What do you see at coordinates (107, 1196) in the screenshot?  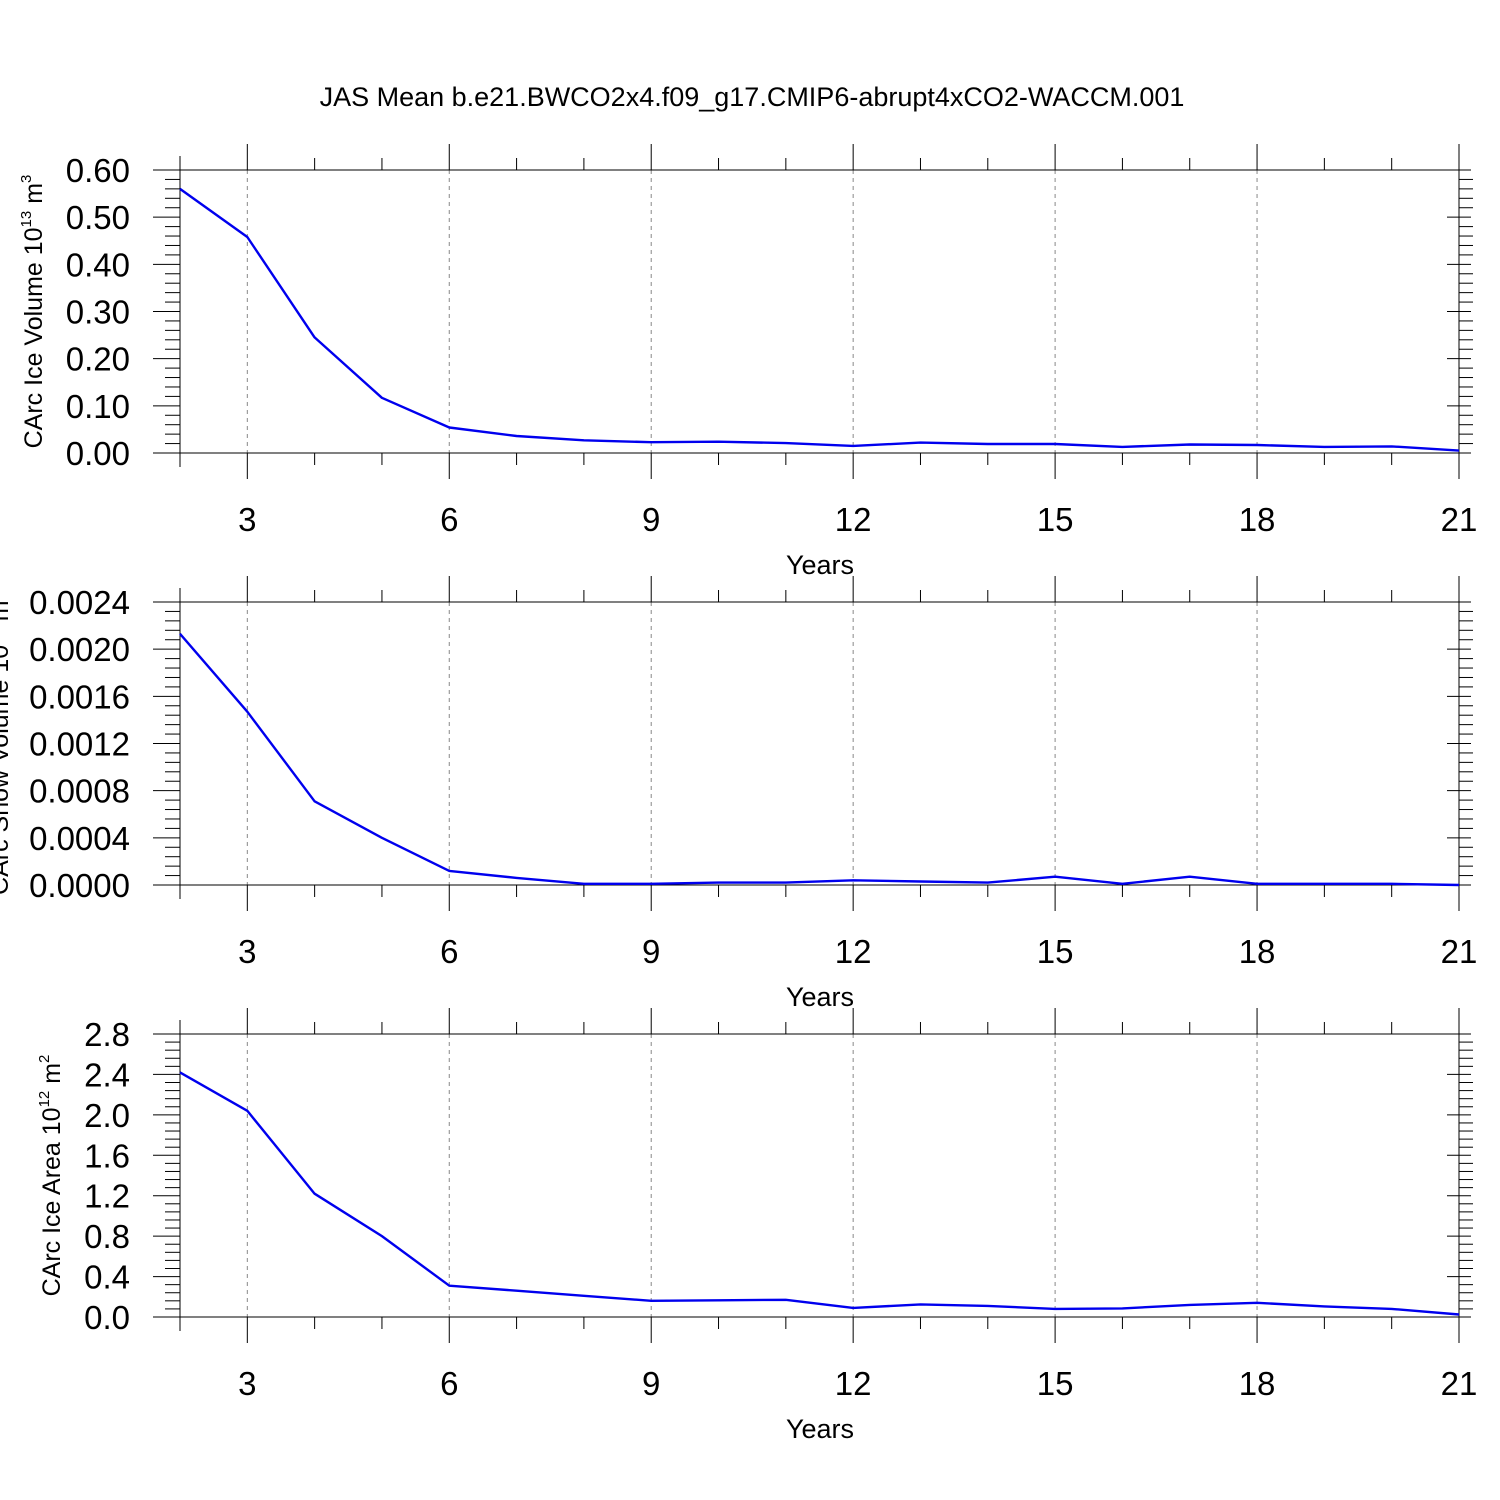 I see `y-tick-label: 1.2` at bounding box center [107, 1196].